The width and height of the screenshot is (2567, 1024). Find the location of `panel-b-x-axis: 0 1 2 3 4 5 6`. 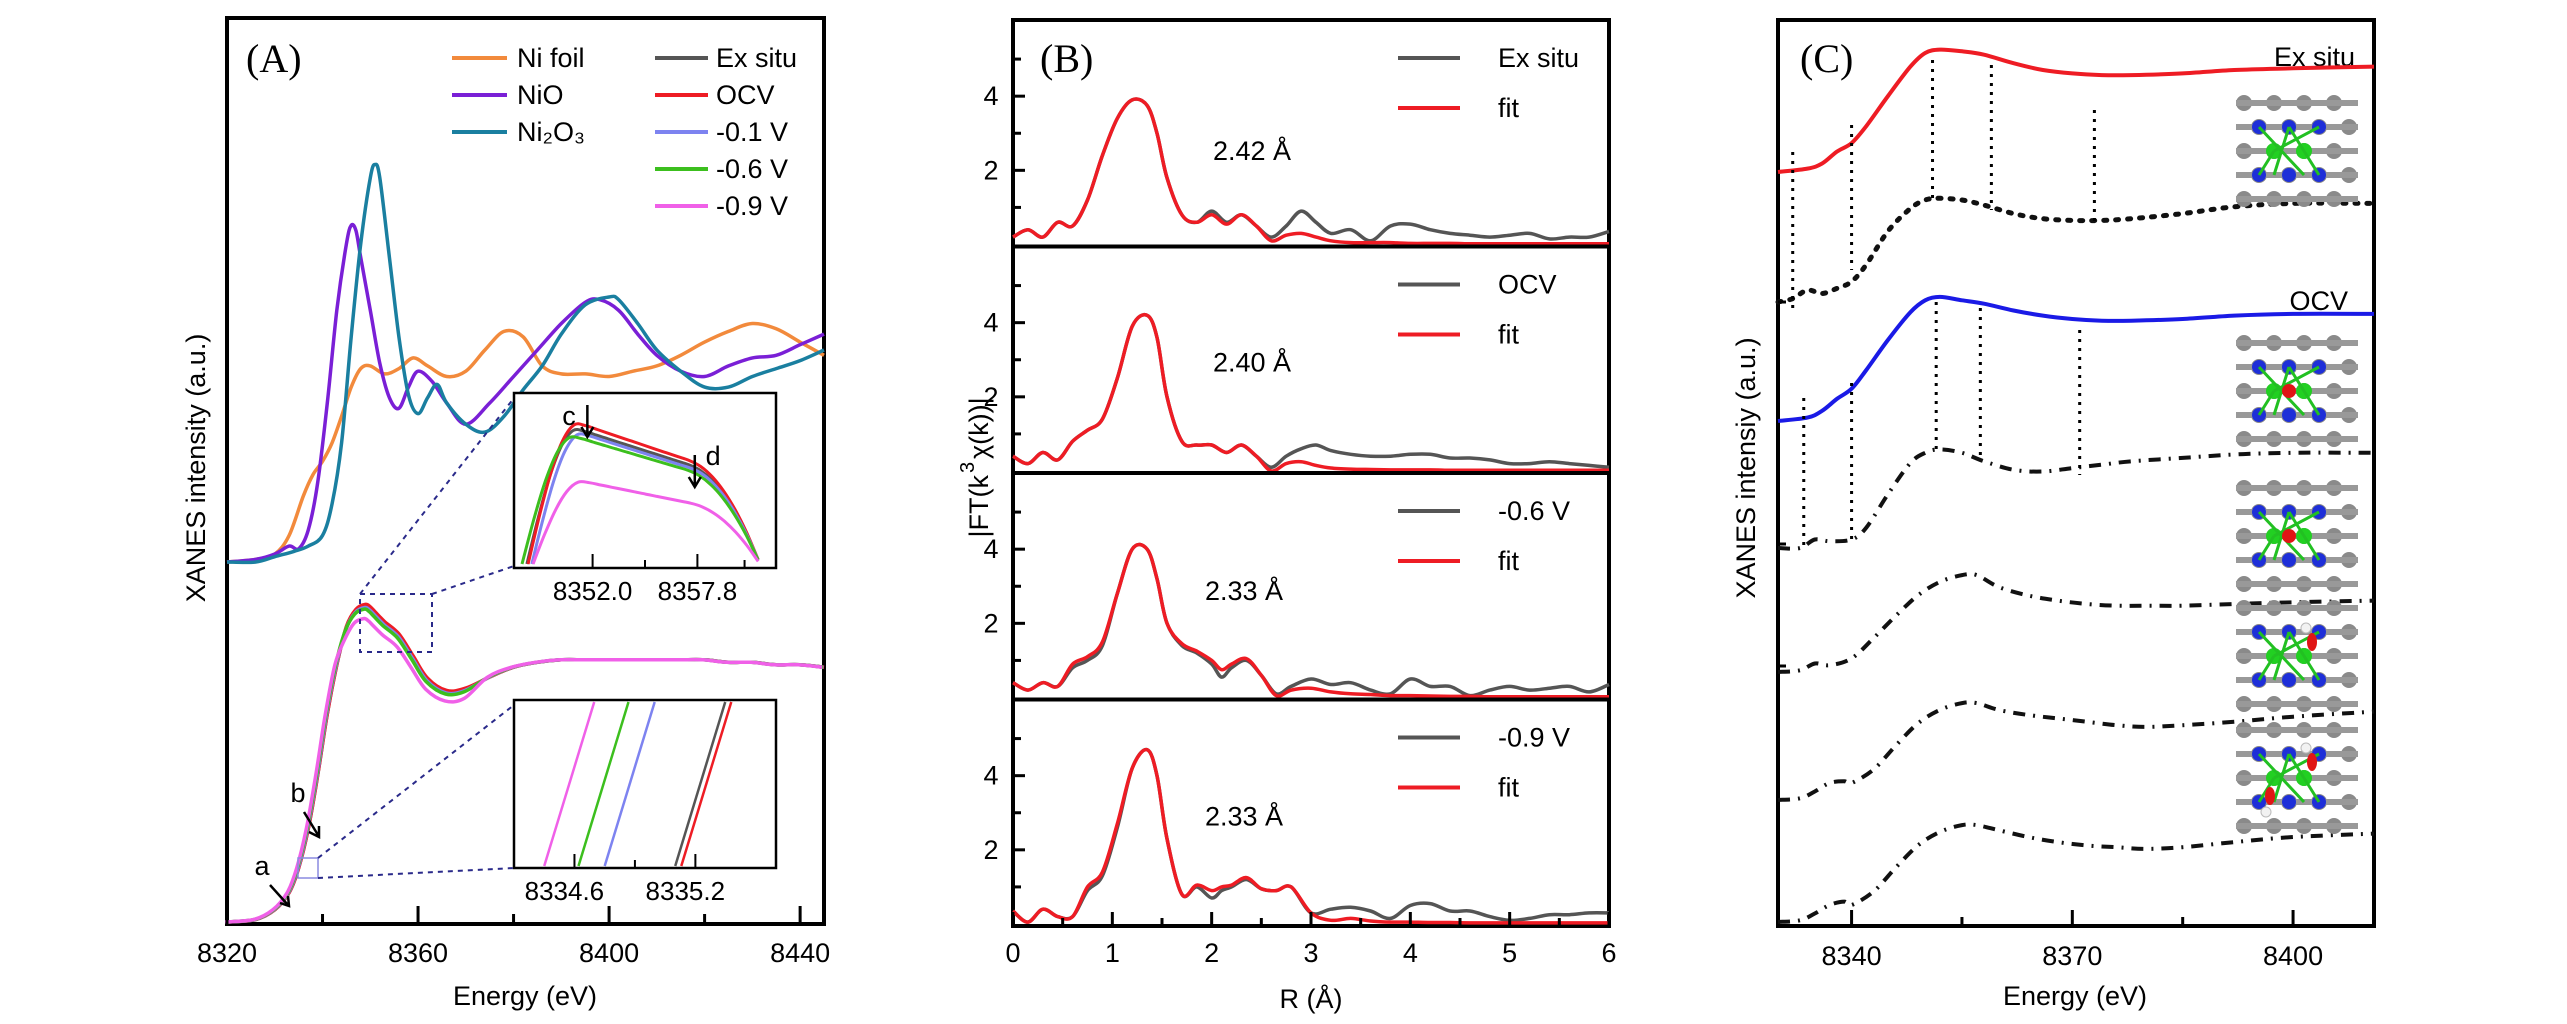

panel-b-x-axis: 0 1 2 3 4 5 6 is located at coordinates (1311, 940).